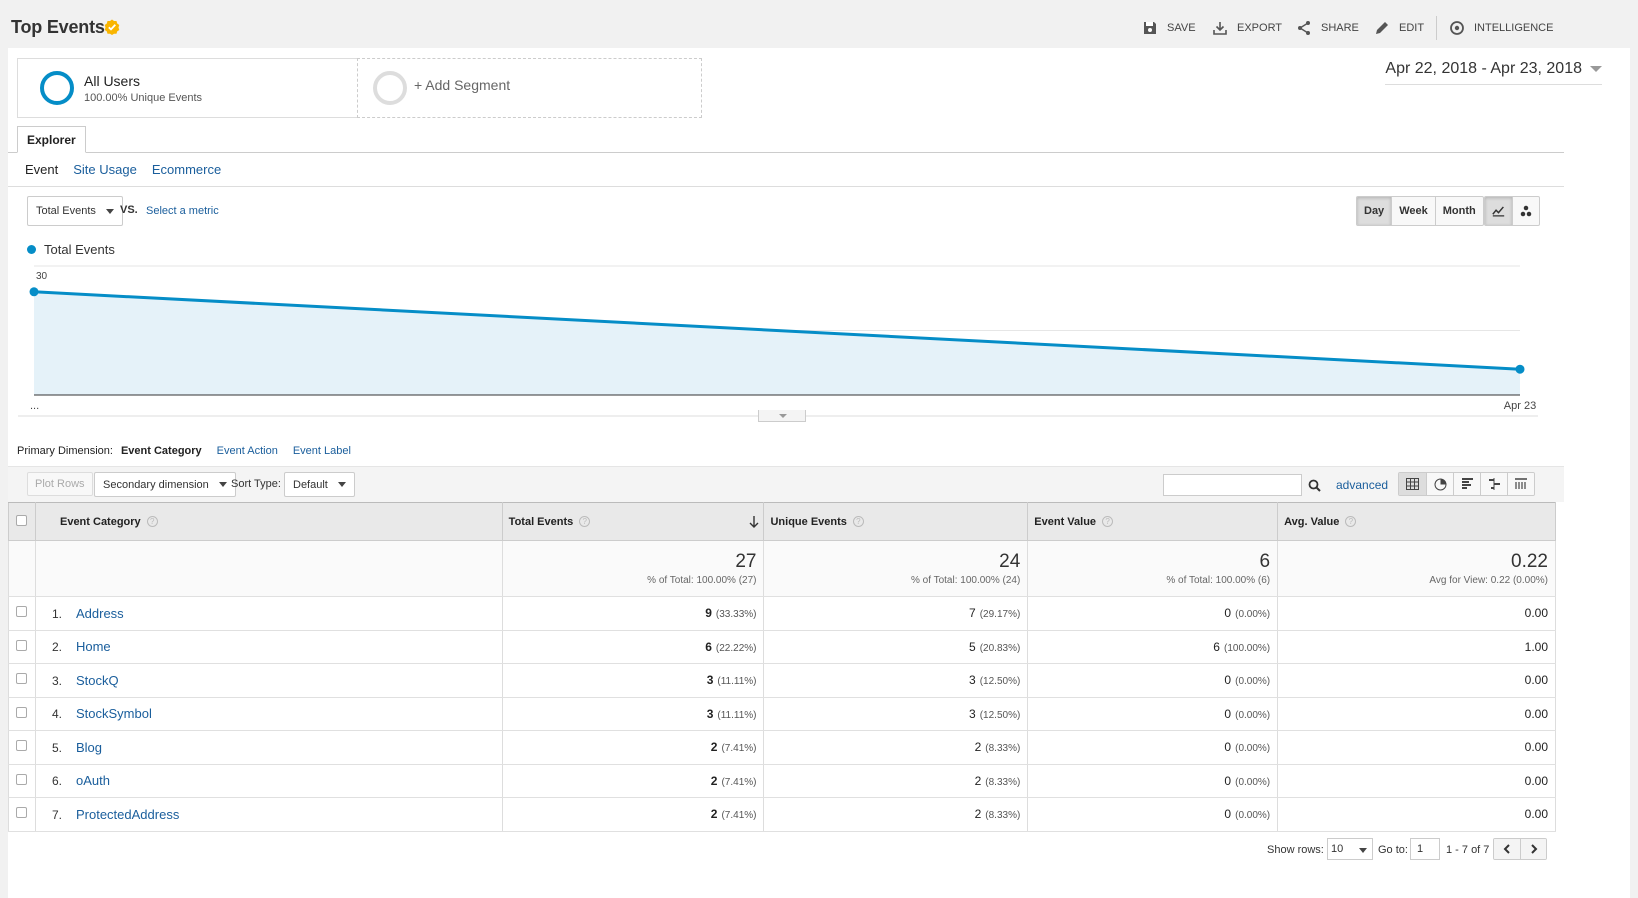  What do you see at coordinates (268, 781) in the screenshot?
I see `category-cell: 6. oAuth` at bounding box center [268, 781].